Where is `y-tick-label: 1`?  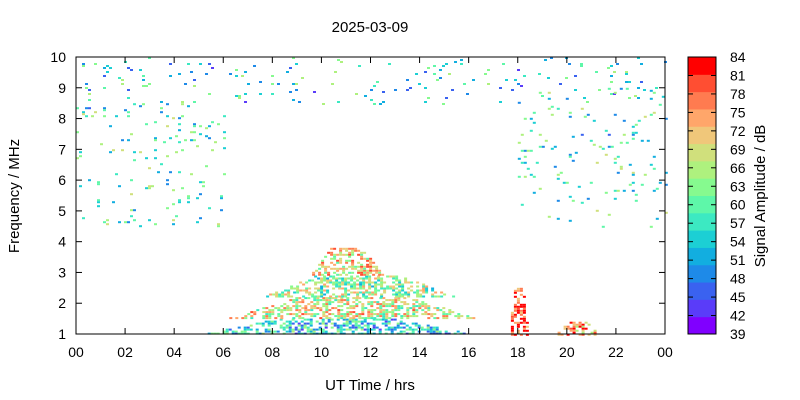 y-tick-label: 1 is located at coordinates (62, 334).